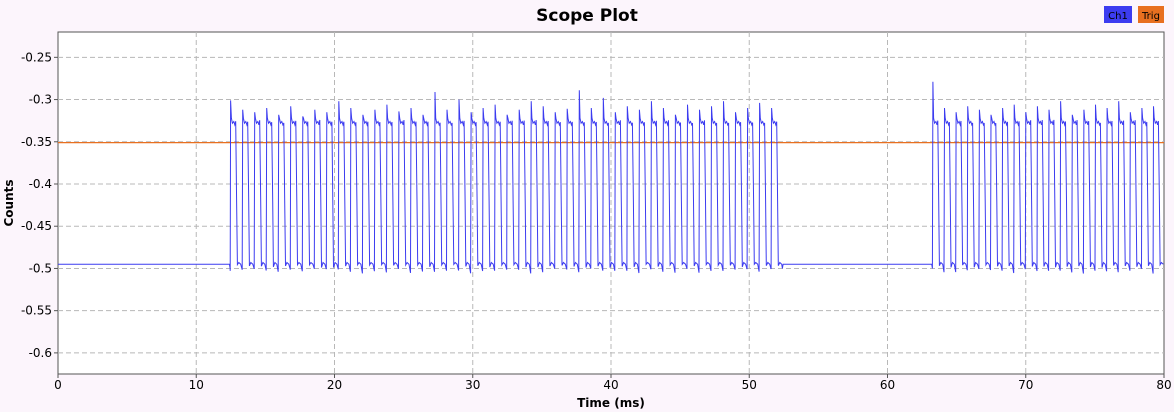 The image size is (1174, 412). Describe the element at coordinates (887, 385) in the screenshot. I see `x-tick-label: 60` at that location.